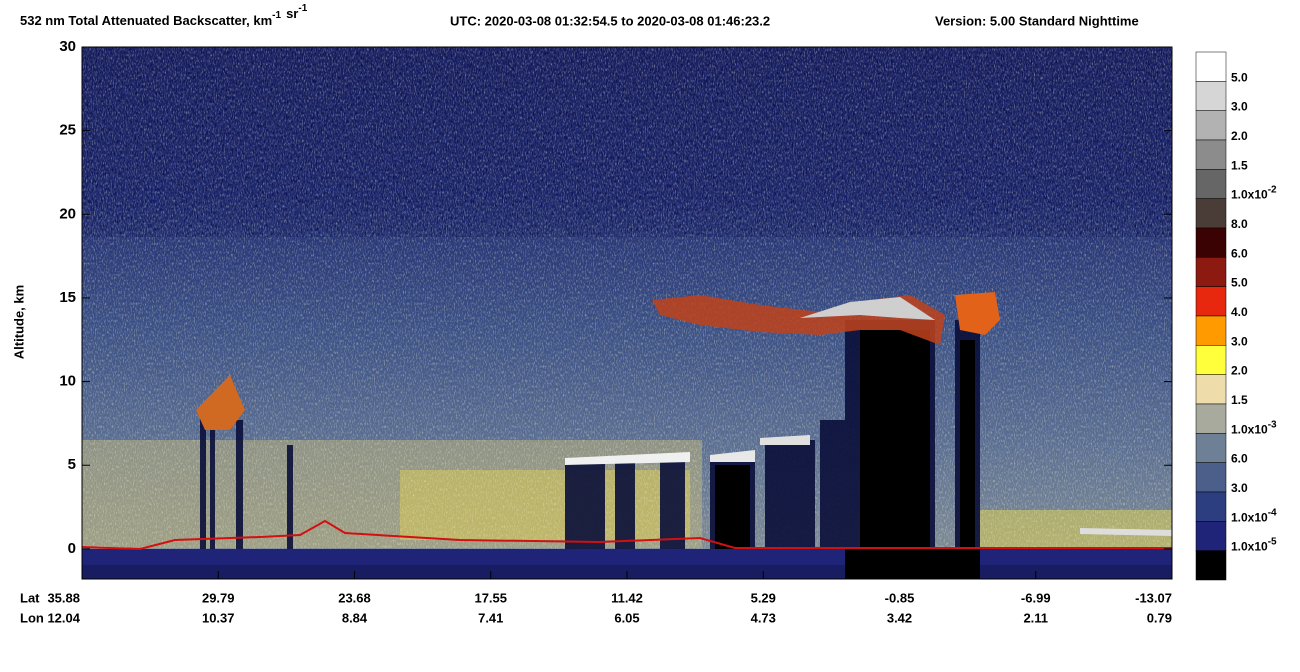 This screenshot has height=672, width=1300. What do you see at coordinates (72, 464) in the screenshot?
I see `y-tick-label: 5` at bounding box center [72, 464].